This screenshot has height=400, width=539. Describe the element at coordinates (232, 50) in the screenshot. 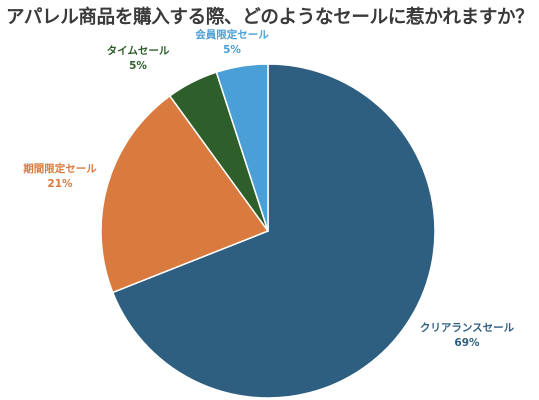

I see `slice-value-member-only: 5%` at that location.